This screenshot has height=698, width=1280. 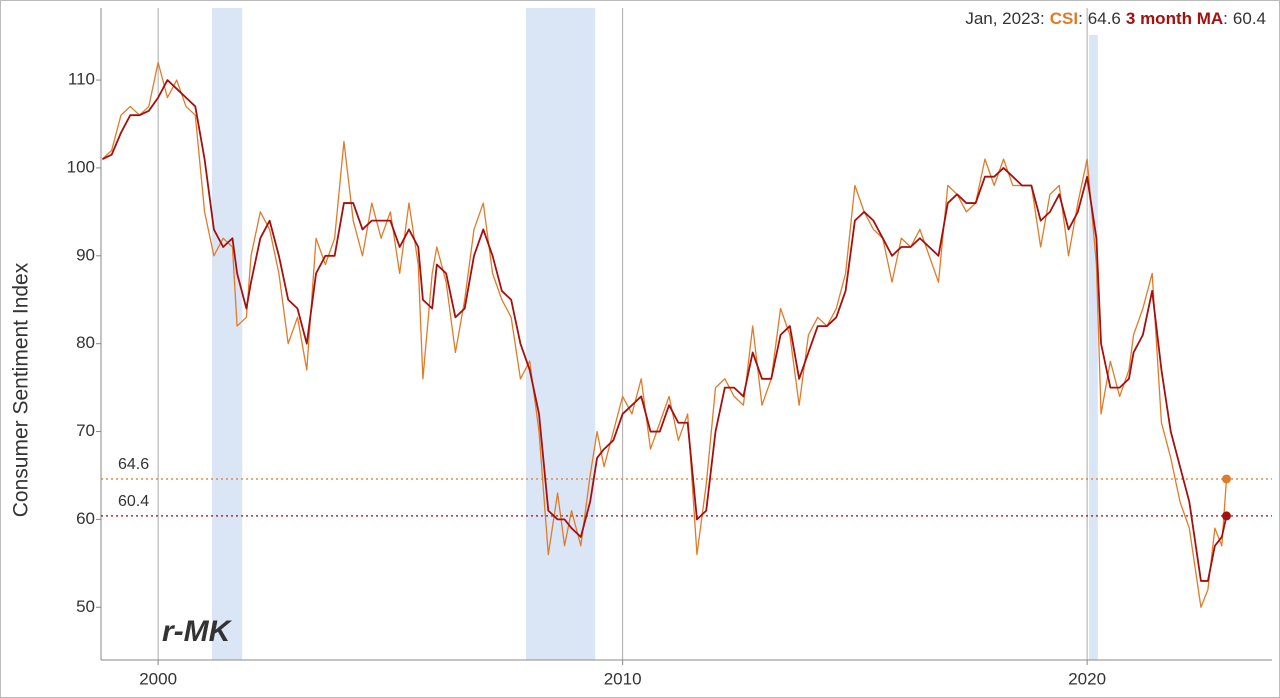 I want to click on y-tick-label: 50, so click(x=85, y=606).